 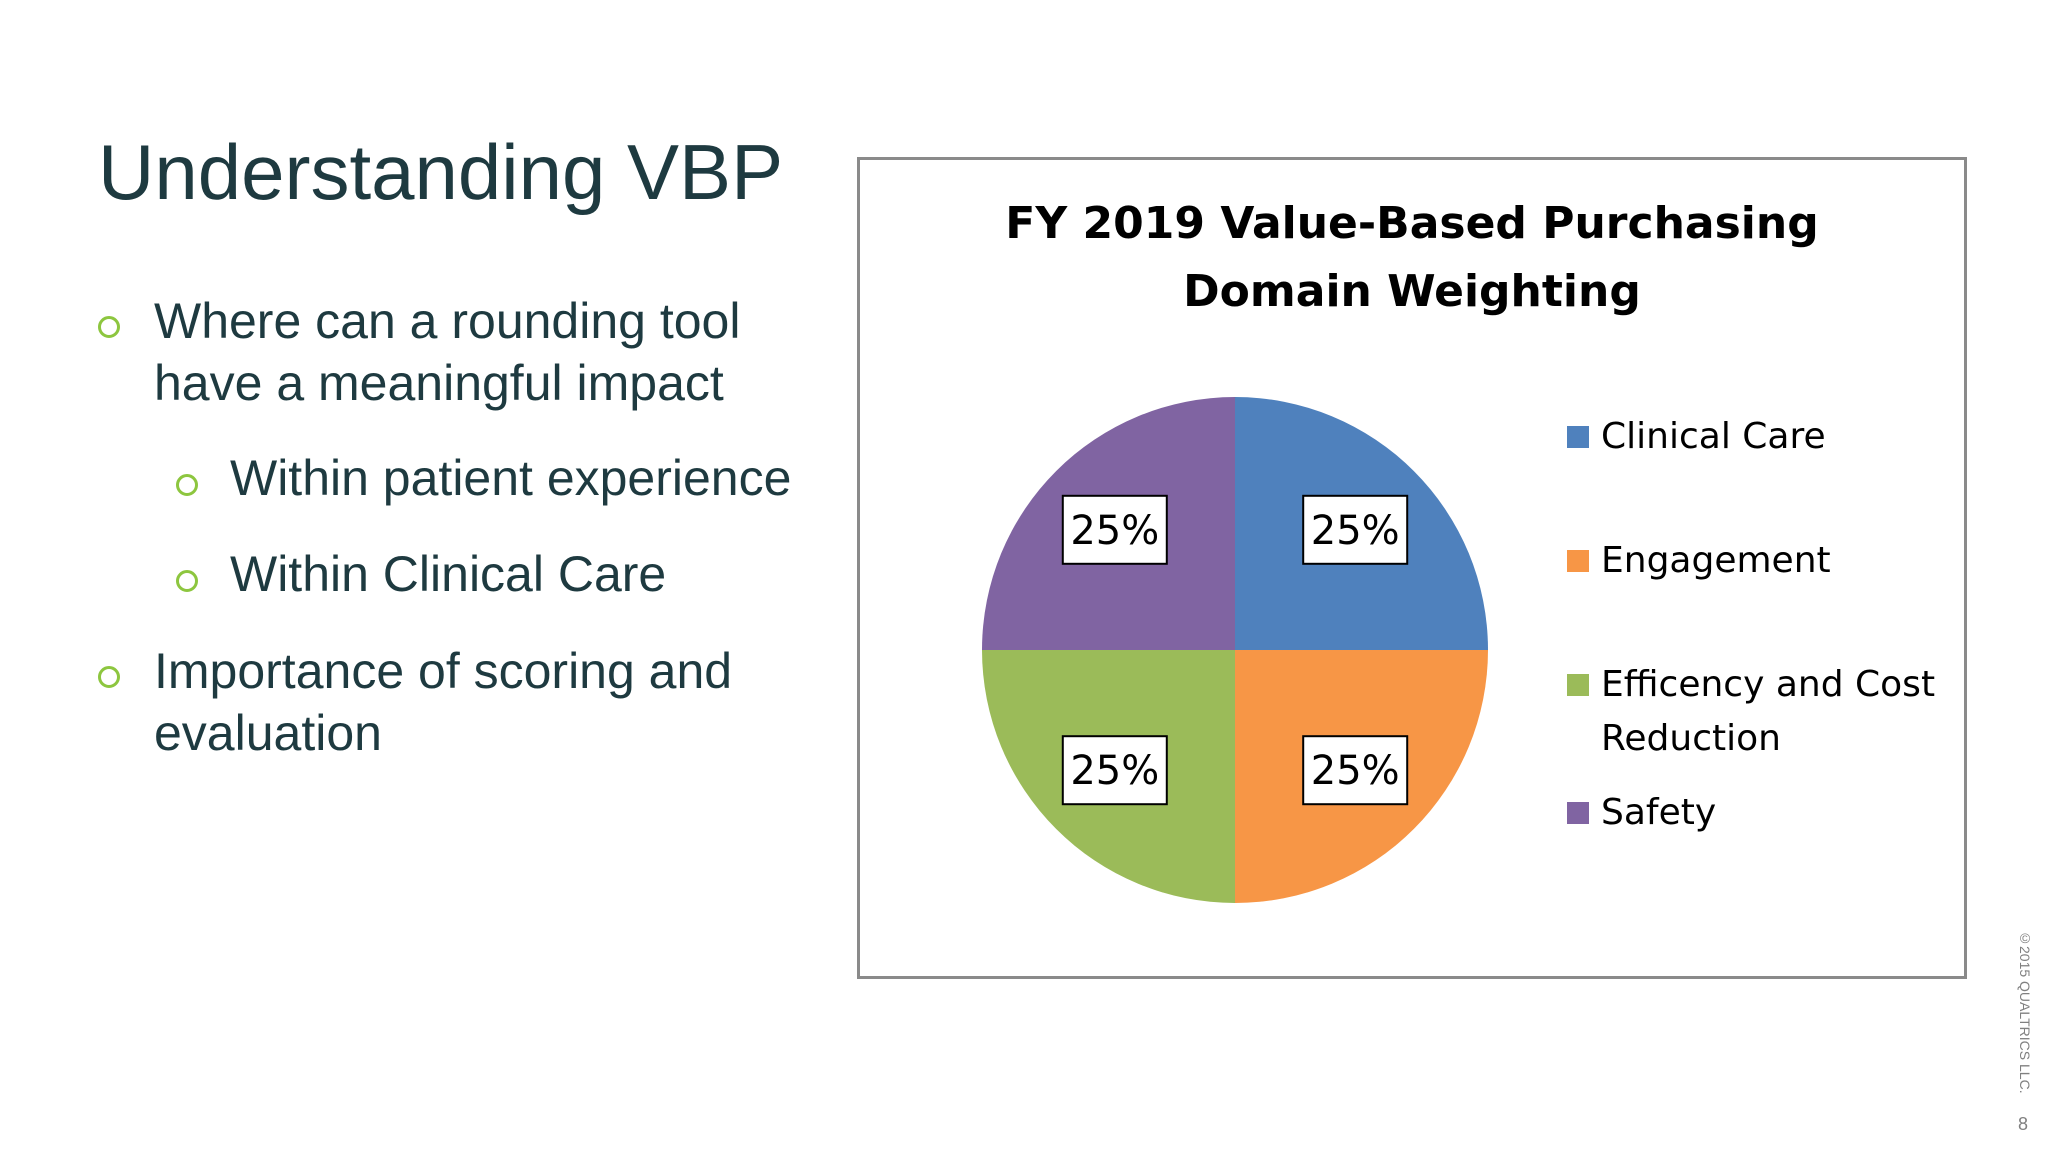 I want to click on legend-label-line: Efficency and Cost, so click(x=1768, y=684).